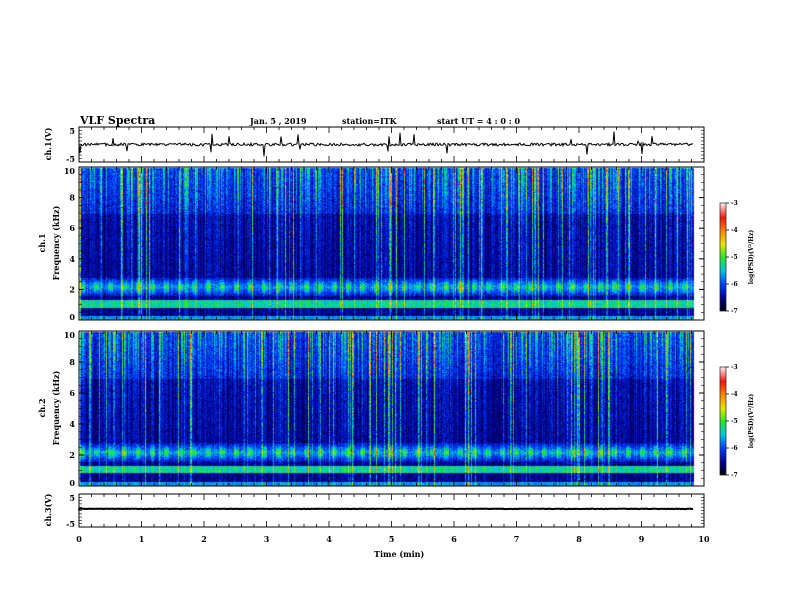 The width and height of the screenshot is (792, 612). I want to click on x-tick-label: 6, so click(454, 539).